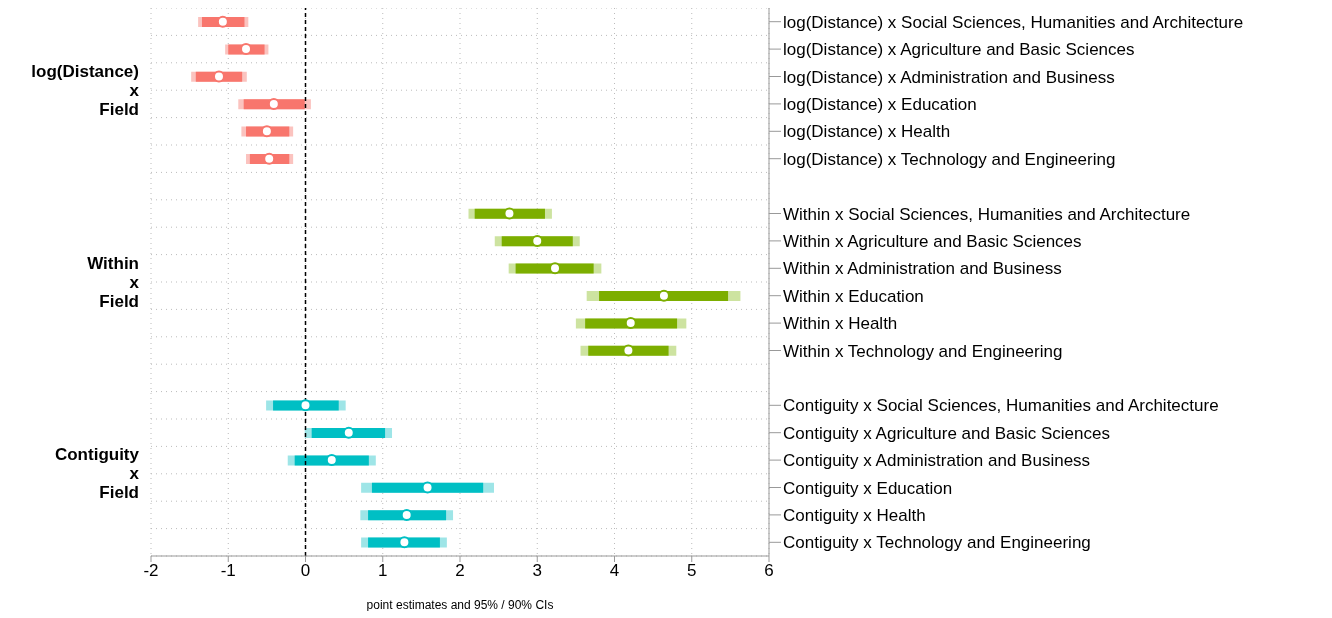 The image size is (1332, 618). What do you see at coordinates (383, 571) in the screenshot?
I see `x-tick-label: 1` at bounding box center [383, 571].